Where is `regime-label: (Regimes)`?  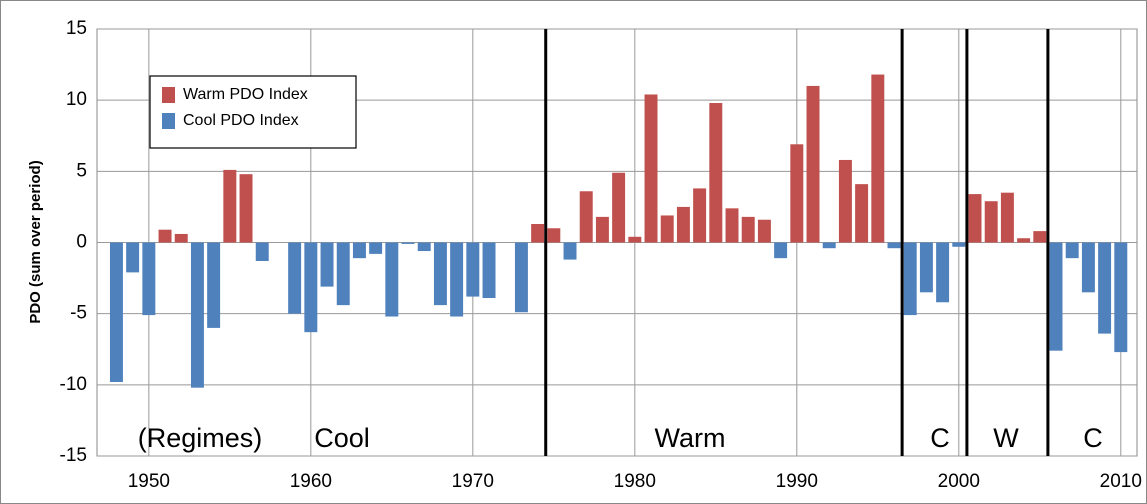
regime-label: (Regimes) is located at coordinates (200, 438).